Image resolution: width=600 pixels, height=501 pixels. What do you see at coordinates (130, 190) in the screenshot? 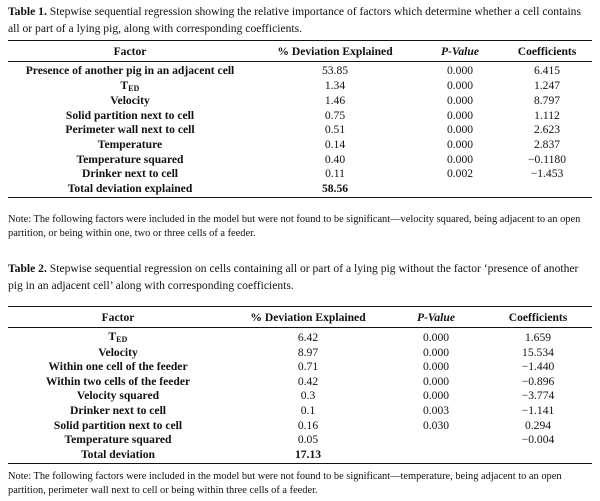
I see `table1-total-label: Total deviation explained` at bounding box center [130, 190].